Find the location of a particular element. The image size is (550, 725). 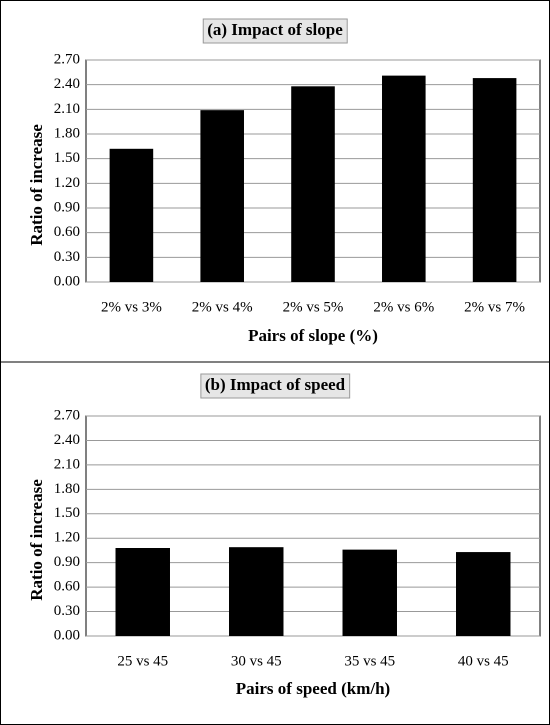

x-axis-title: Pairs of speed (km/h) is located at coordinates (313, 688).